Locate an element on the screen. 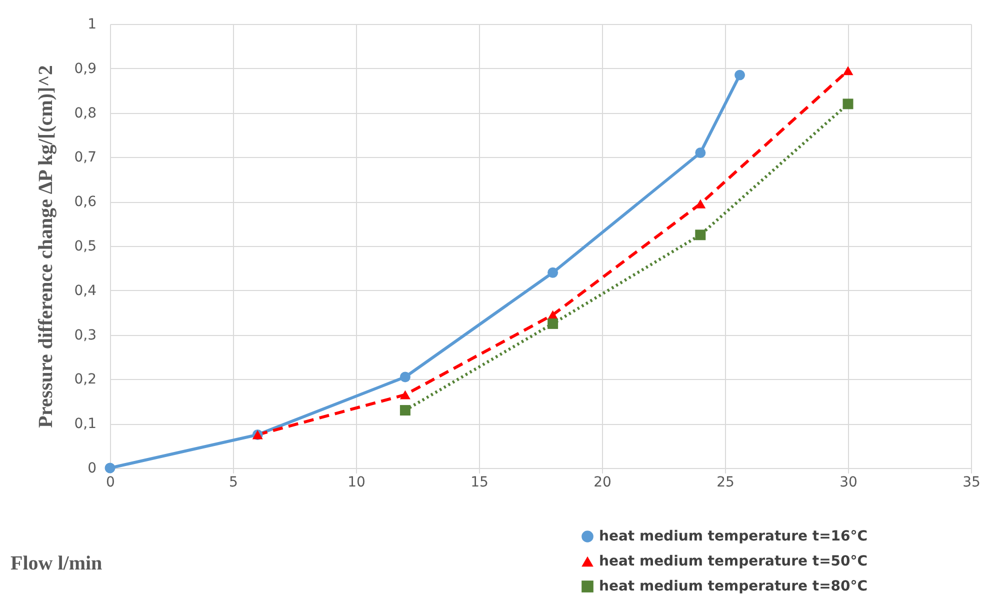 This screenshot has height=611, width=992. x-tick-label: 30 is located at coordinates (849, 482).